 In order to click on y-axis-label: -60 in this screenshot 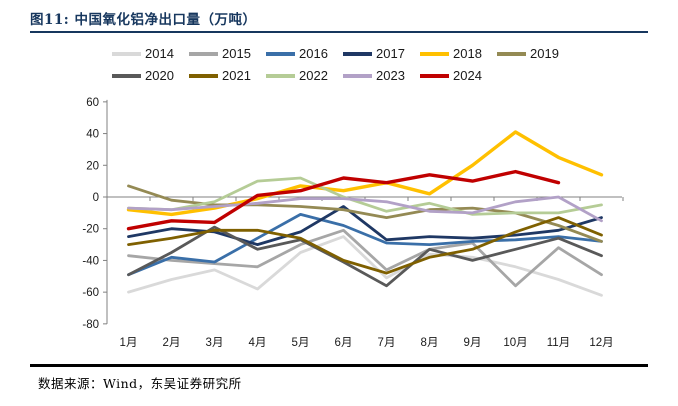, I will do `click(90, 293)`.